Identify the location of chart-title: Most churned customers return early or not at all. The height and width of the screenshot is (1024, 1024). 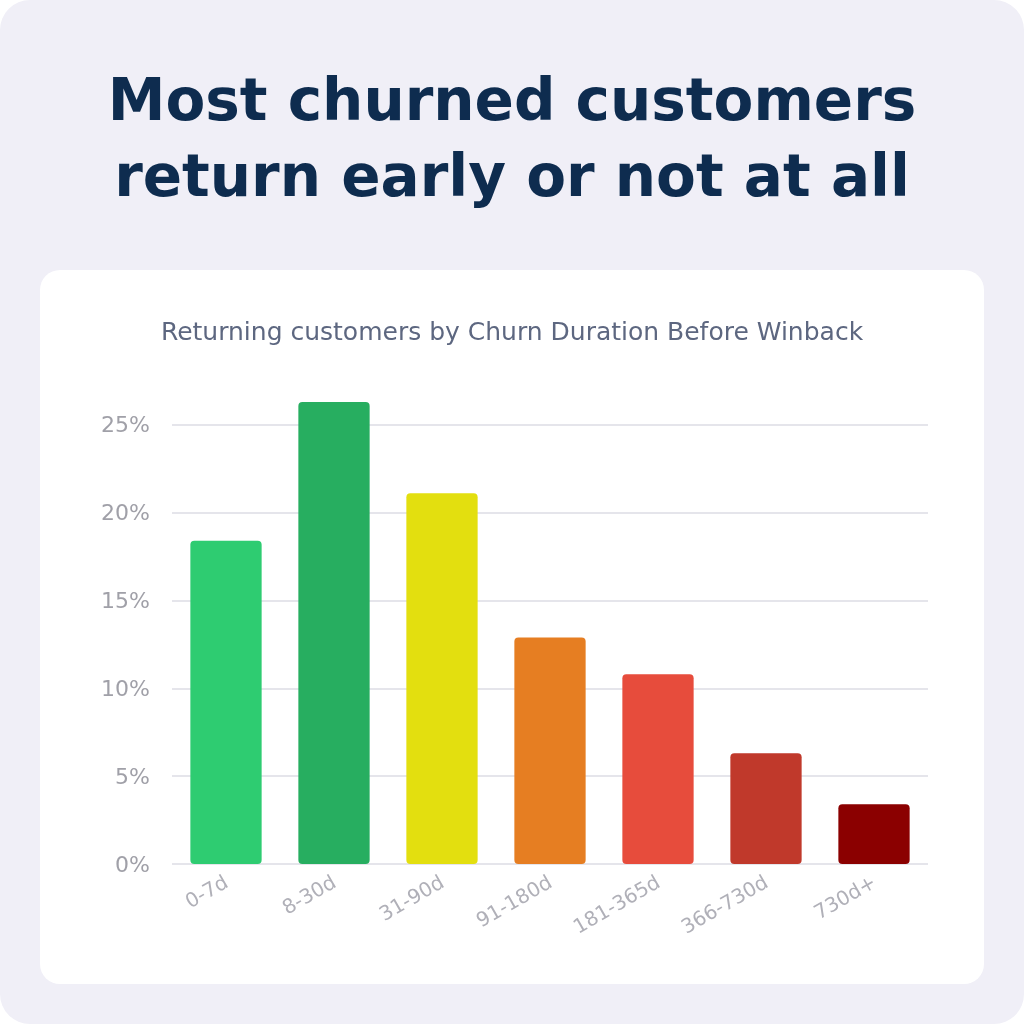
(512, 138).